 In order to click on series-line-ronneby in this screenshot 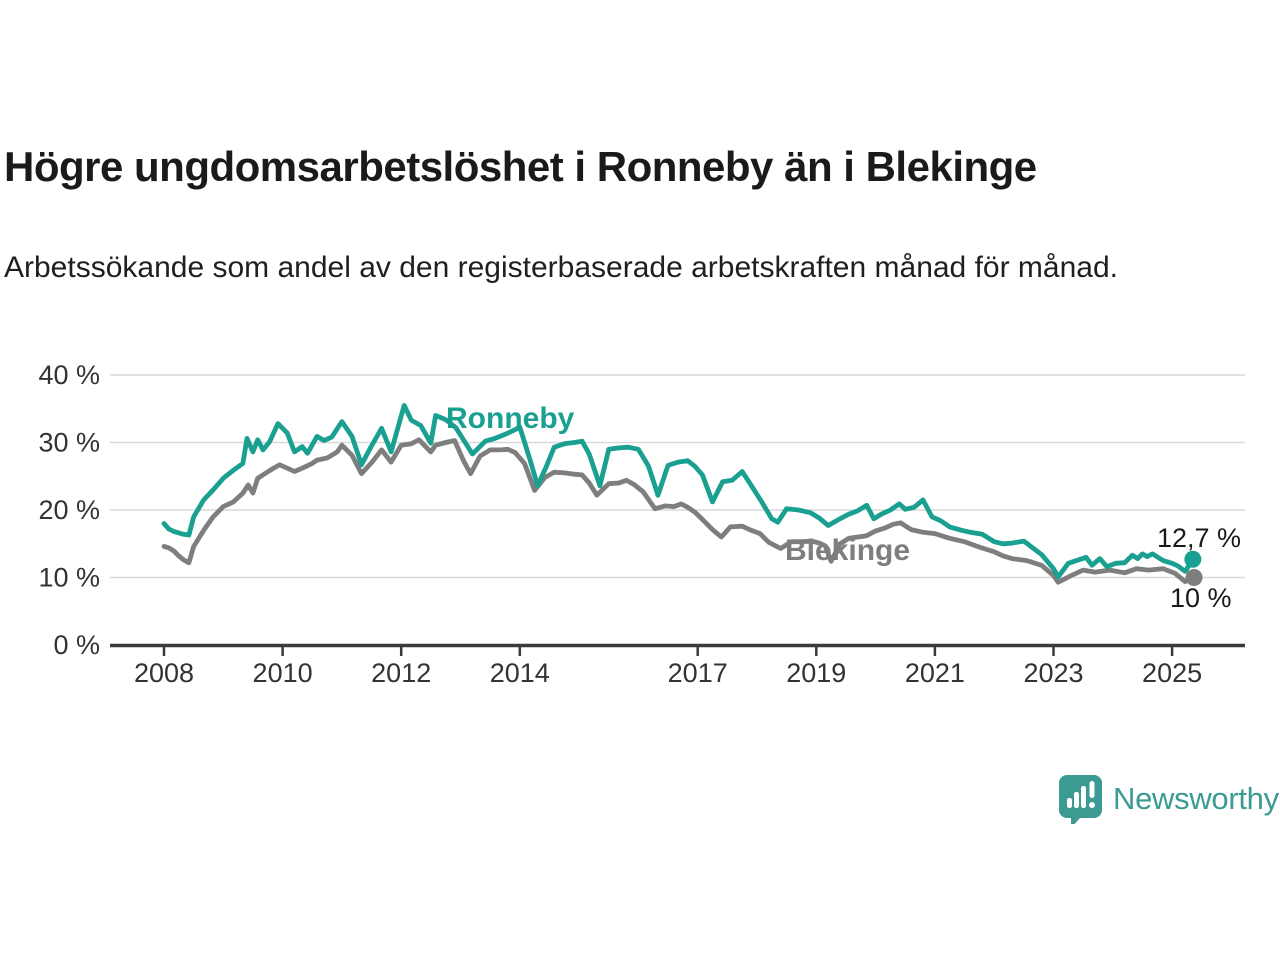, I will do `click(678, 491)`.